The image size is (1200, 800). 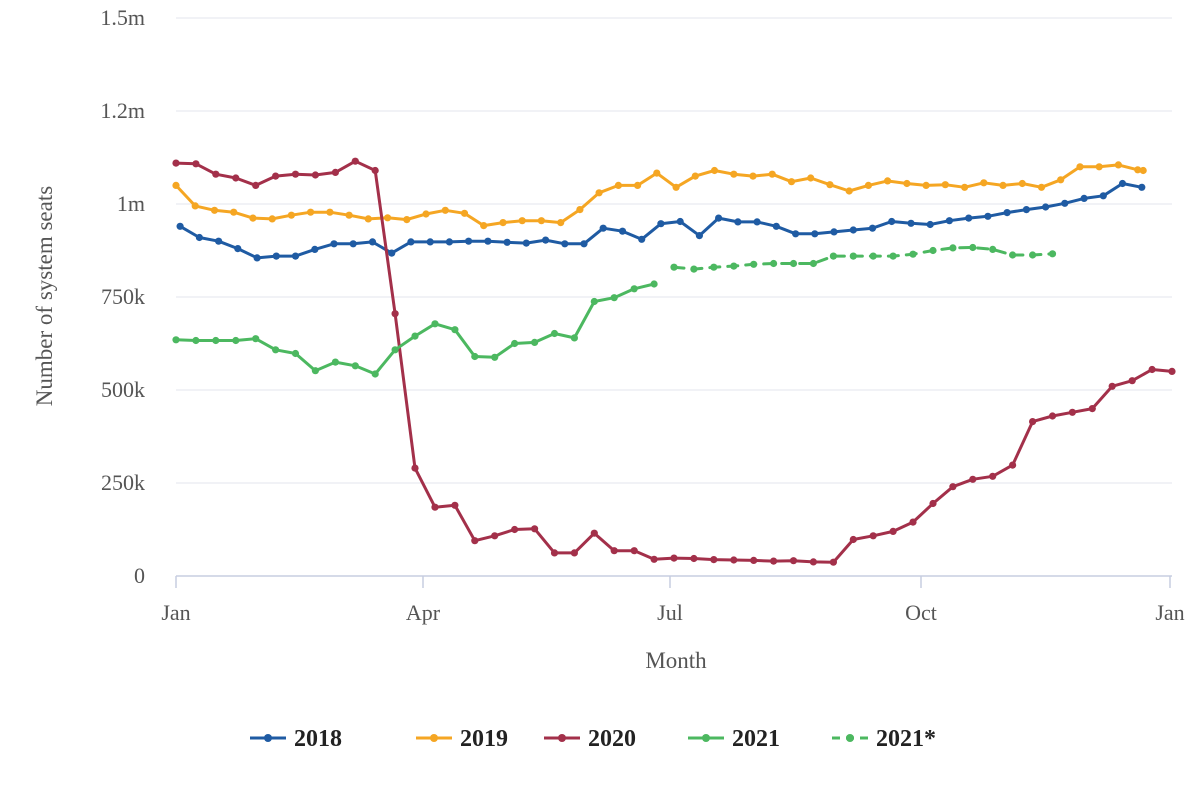 What do you see at coordinates (123, 296) in the screenshot?
I see `y-tick-label: 750k` at bounding box center [123, 296].